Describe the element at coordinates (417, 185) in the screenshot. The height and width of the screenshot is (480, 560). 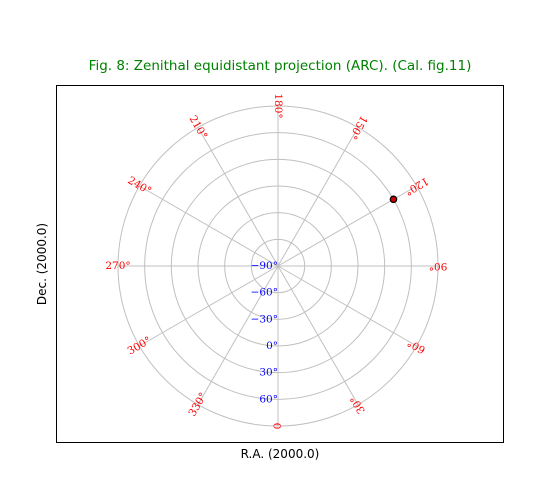
I see `ra-label: 120°` at that location.